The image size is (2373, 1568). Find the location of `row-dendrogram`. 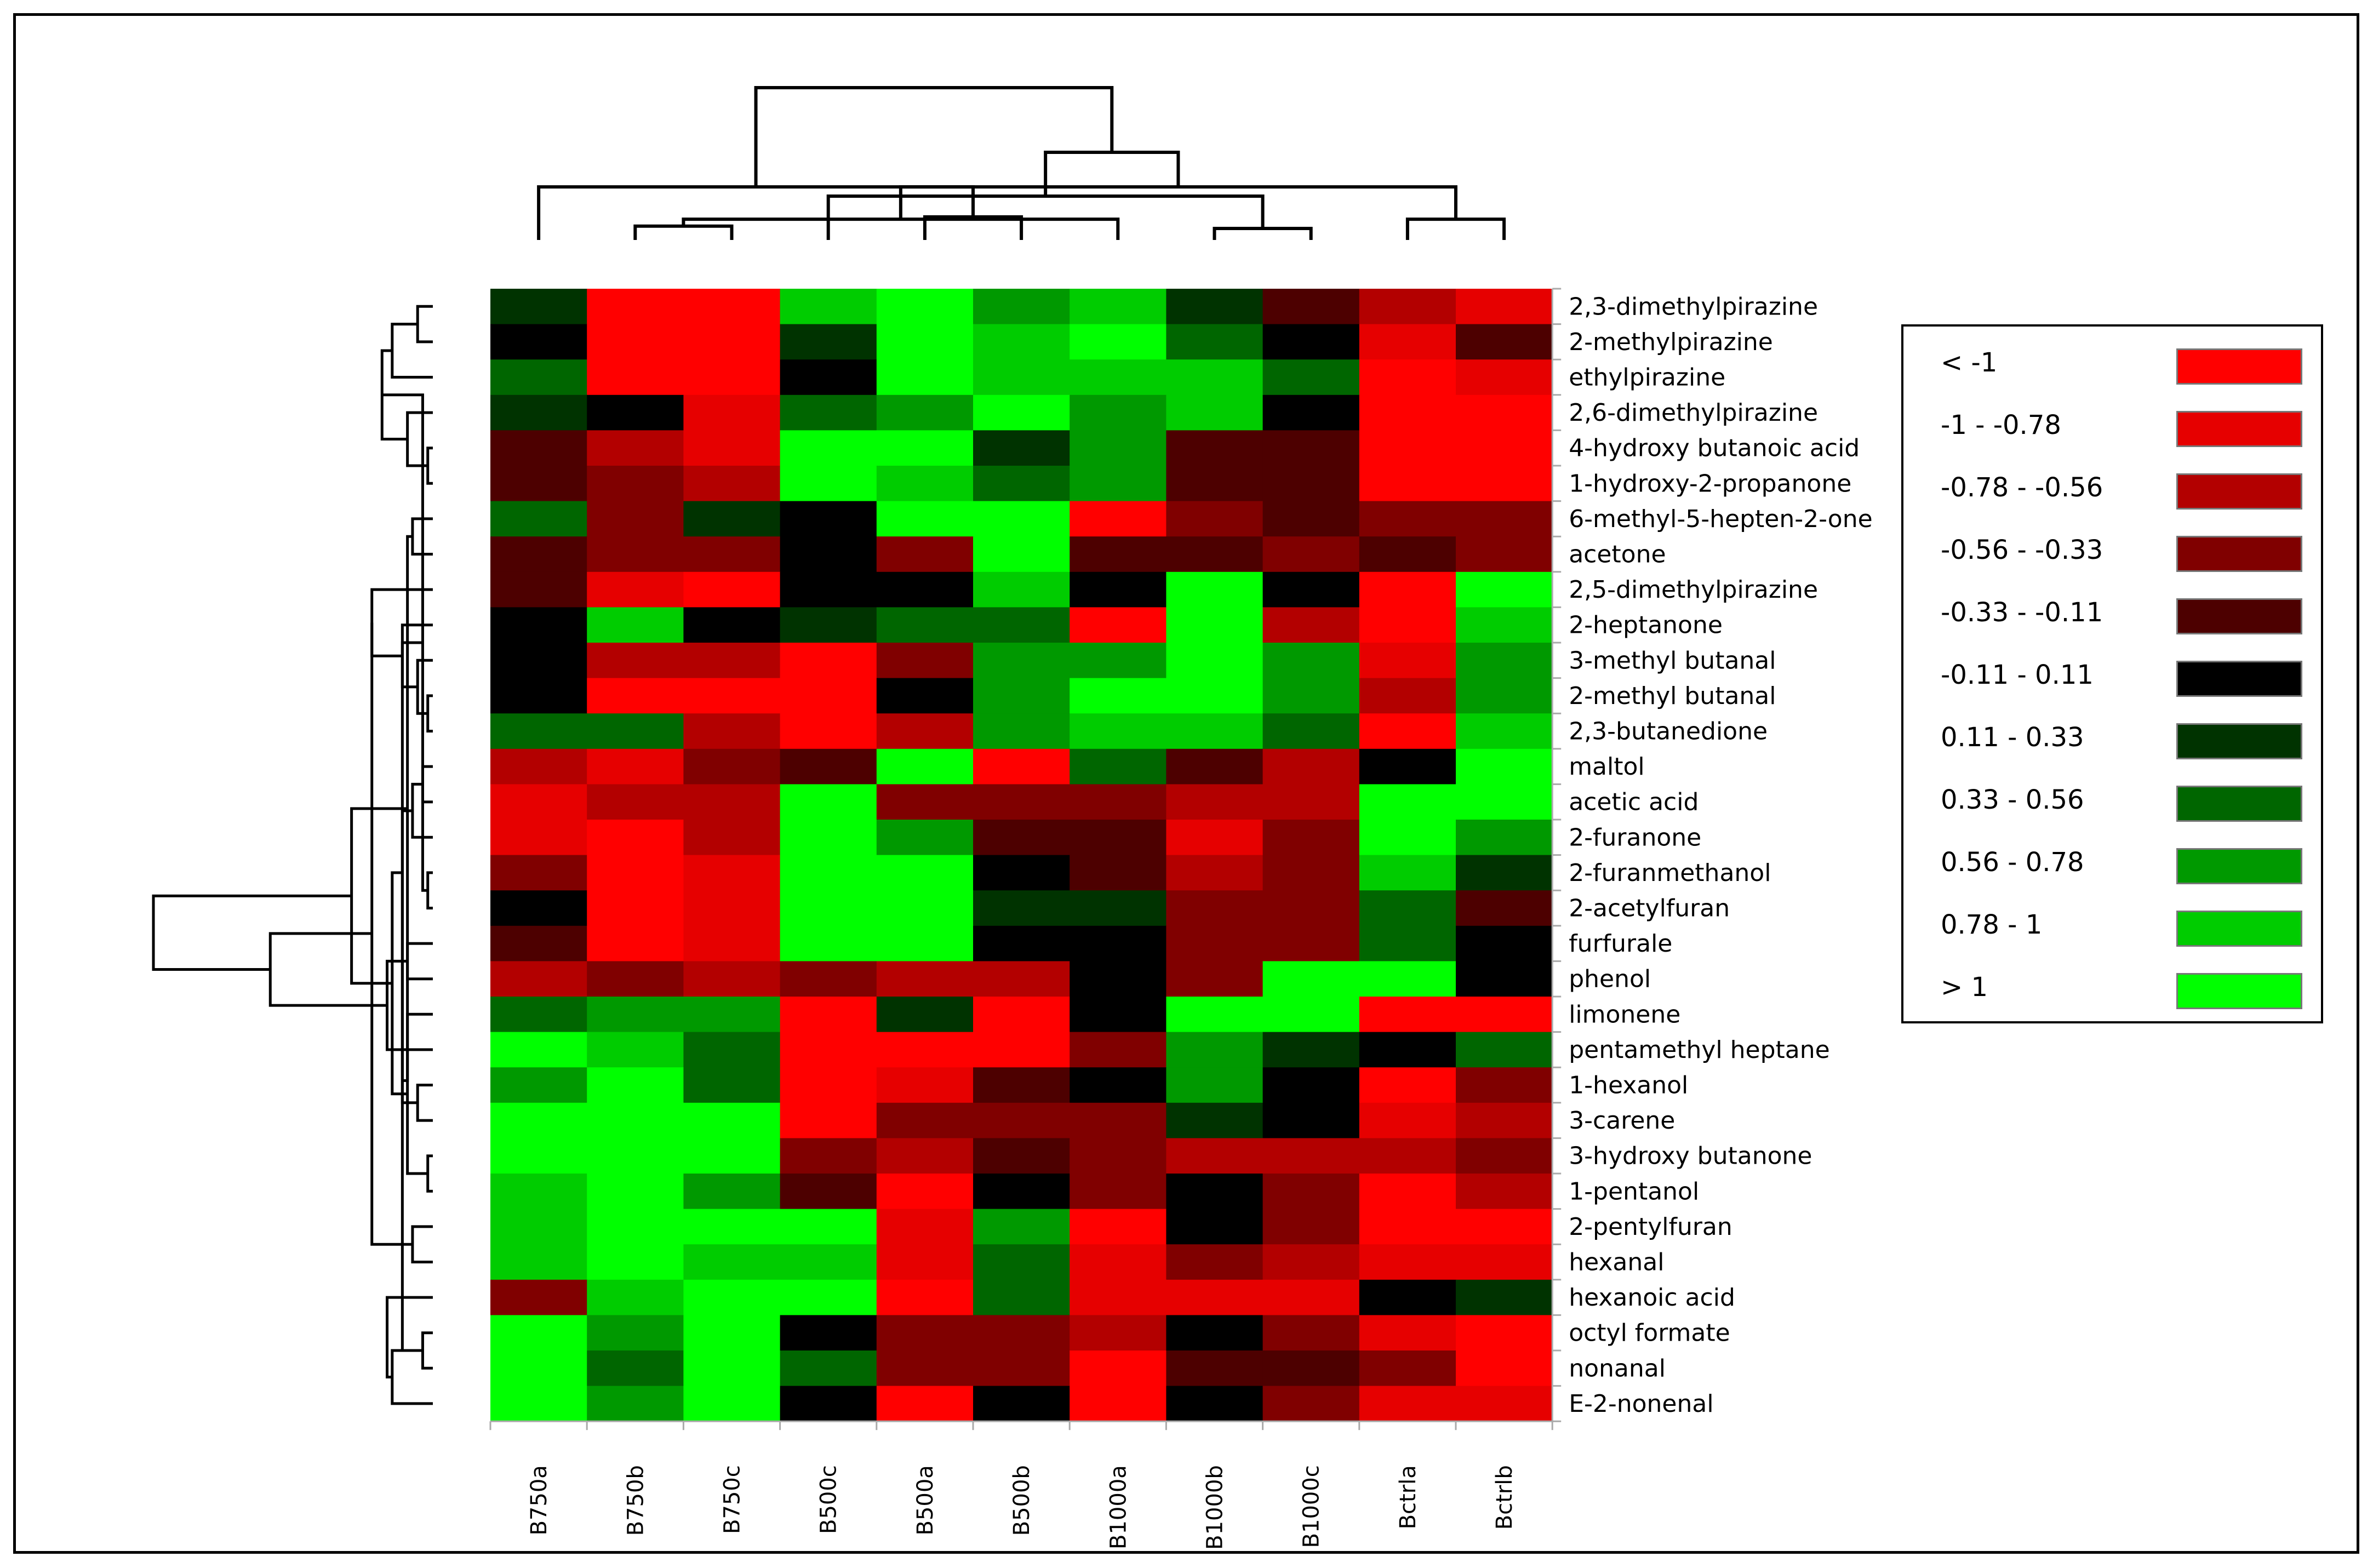

row-dendrogram is located at coordinates (293, 855).